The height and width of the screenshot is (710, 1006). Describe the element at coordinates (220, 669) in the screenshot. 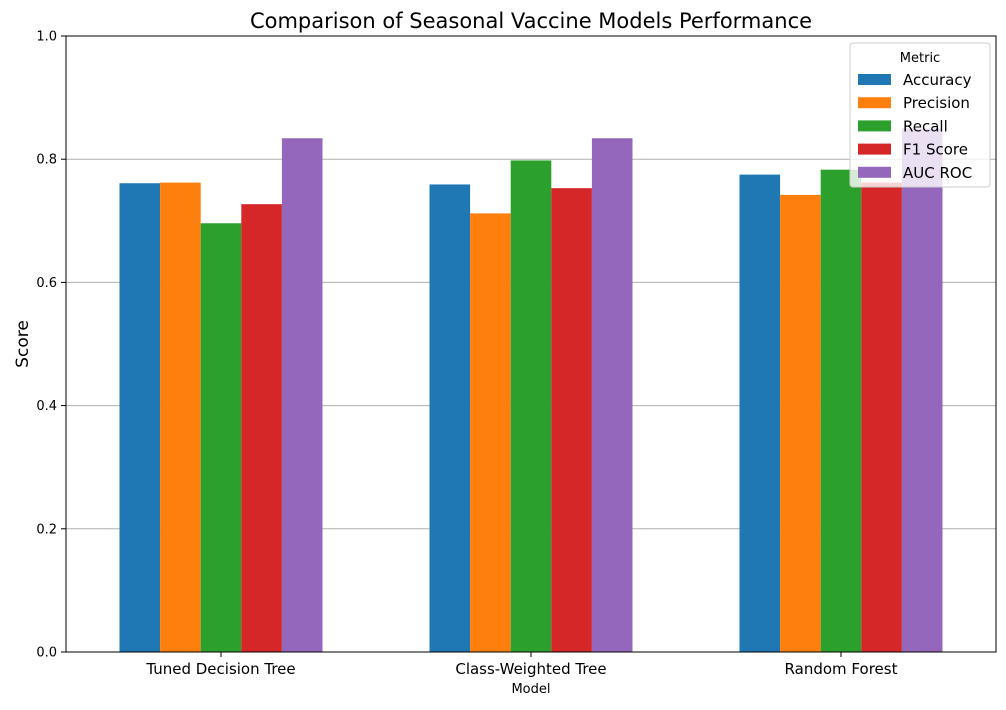

I see `x-tick-label: Tuned Decision Tree` at that location.